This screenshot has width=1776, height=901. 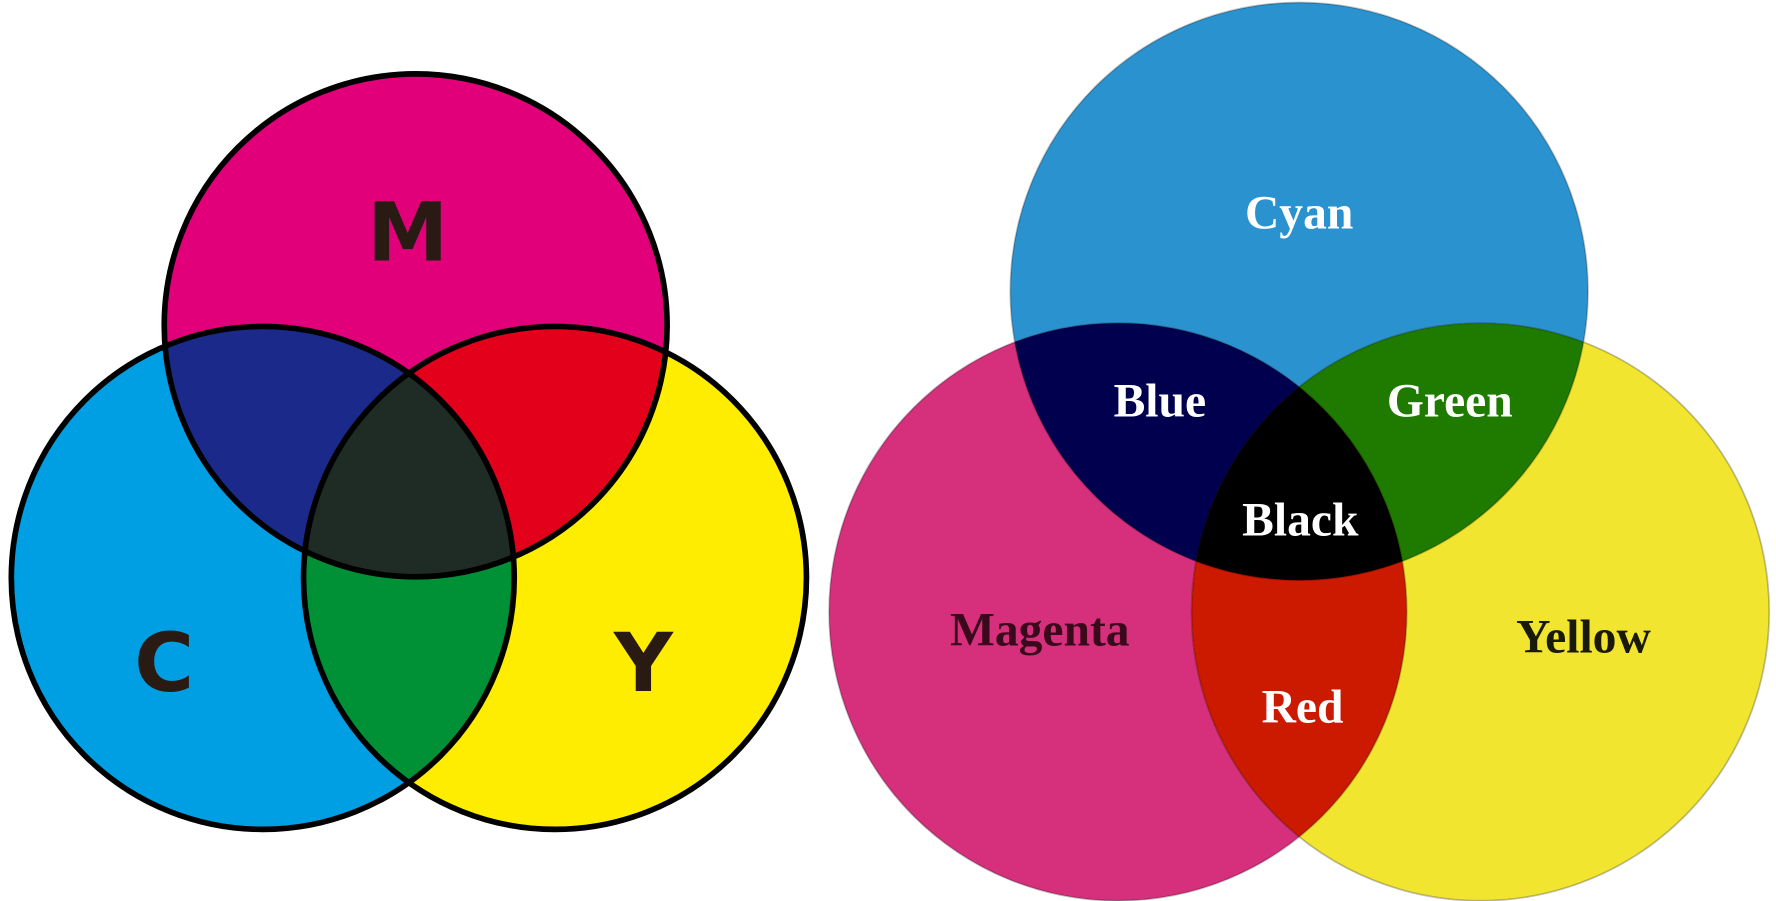 What do you see at coordinates (1303, 707) in the screenshot?
I see `label: Red` at bounding box center [1303, 707].